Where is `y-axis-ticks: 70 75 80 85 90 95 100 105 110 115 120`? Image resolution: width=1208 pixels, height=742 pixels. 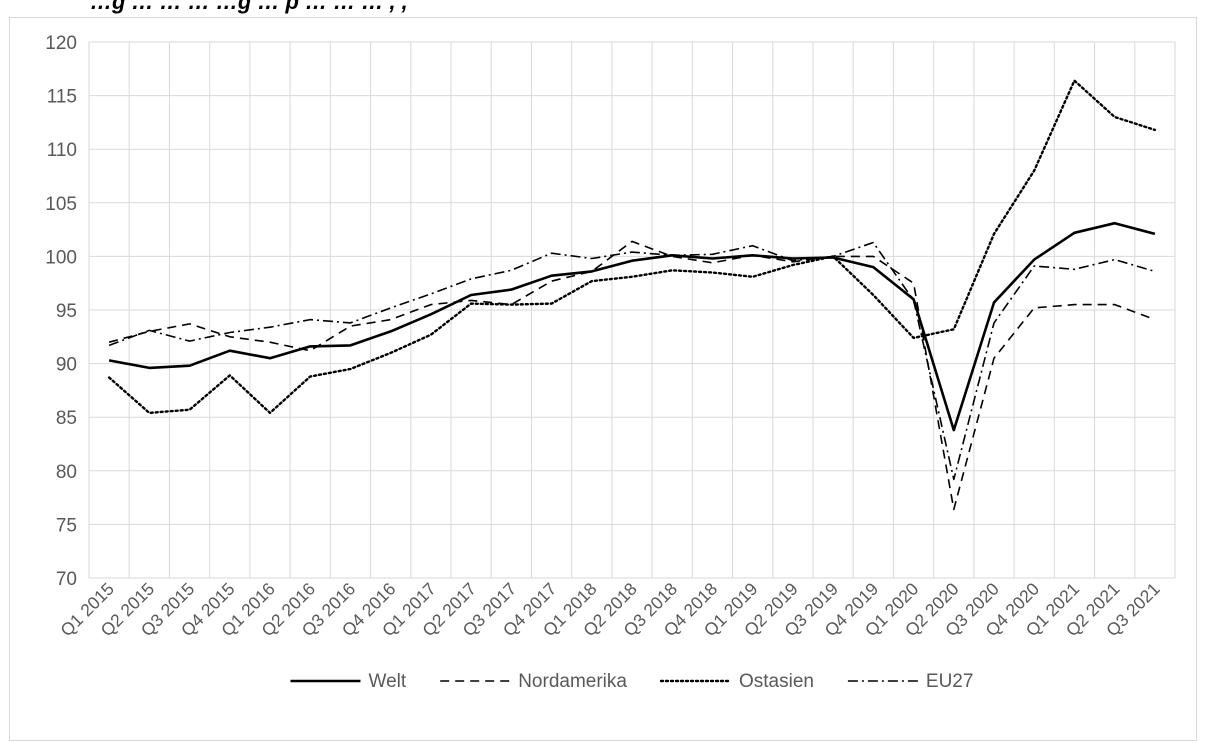 y-axis-ticks: 70 75 80 85 90 95 100 105 110 115 120 is located at coordinates (61, 311).